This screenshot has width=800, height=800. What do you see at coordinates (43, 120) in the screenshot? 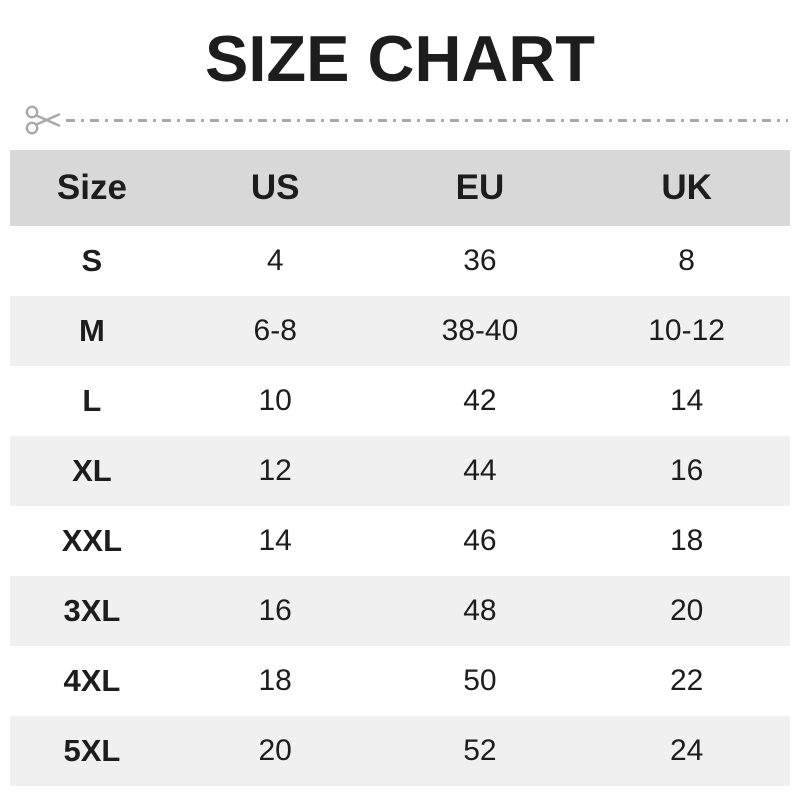
I see `scissors-icon` at bounding box center [43, 120].